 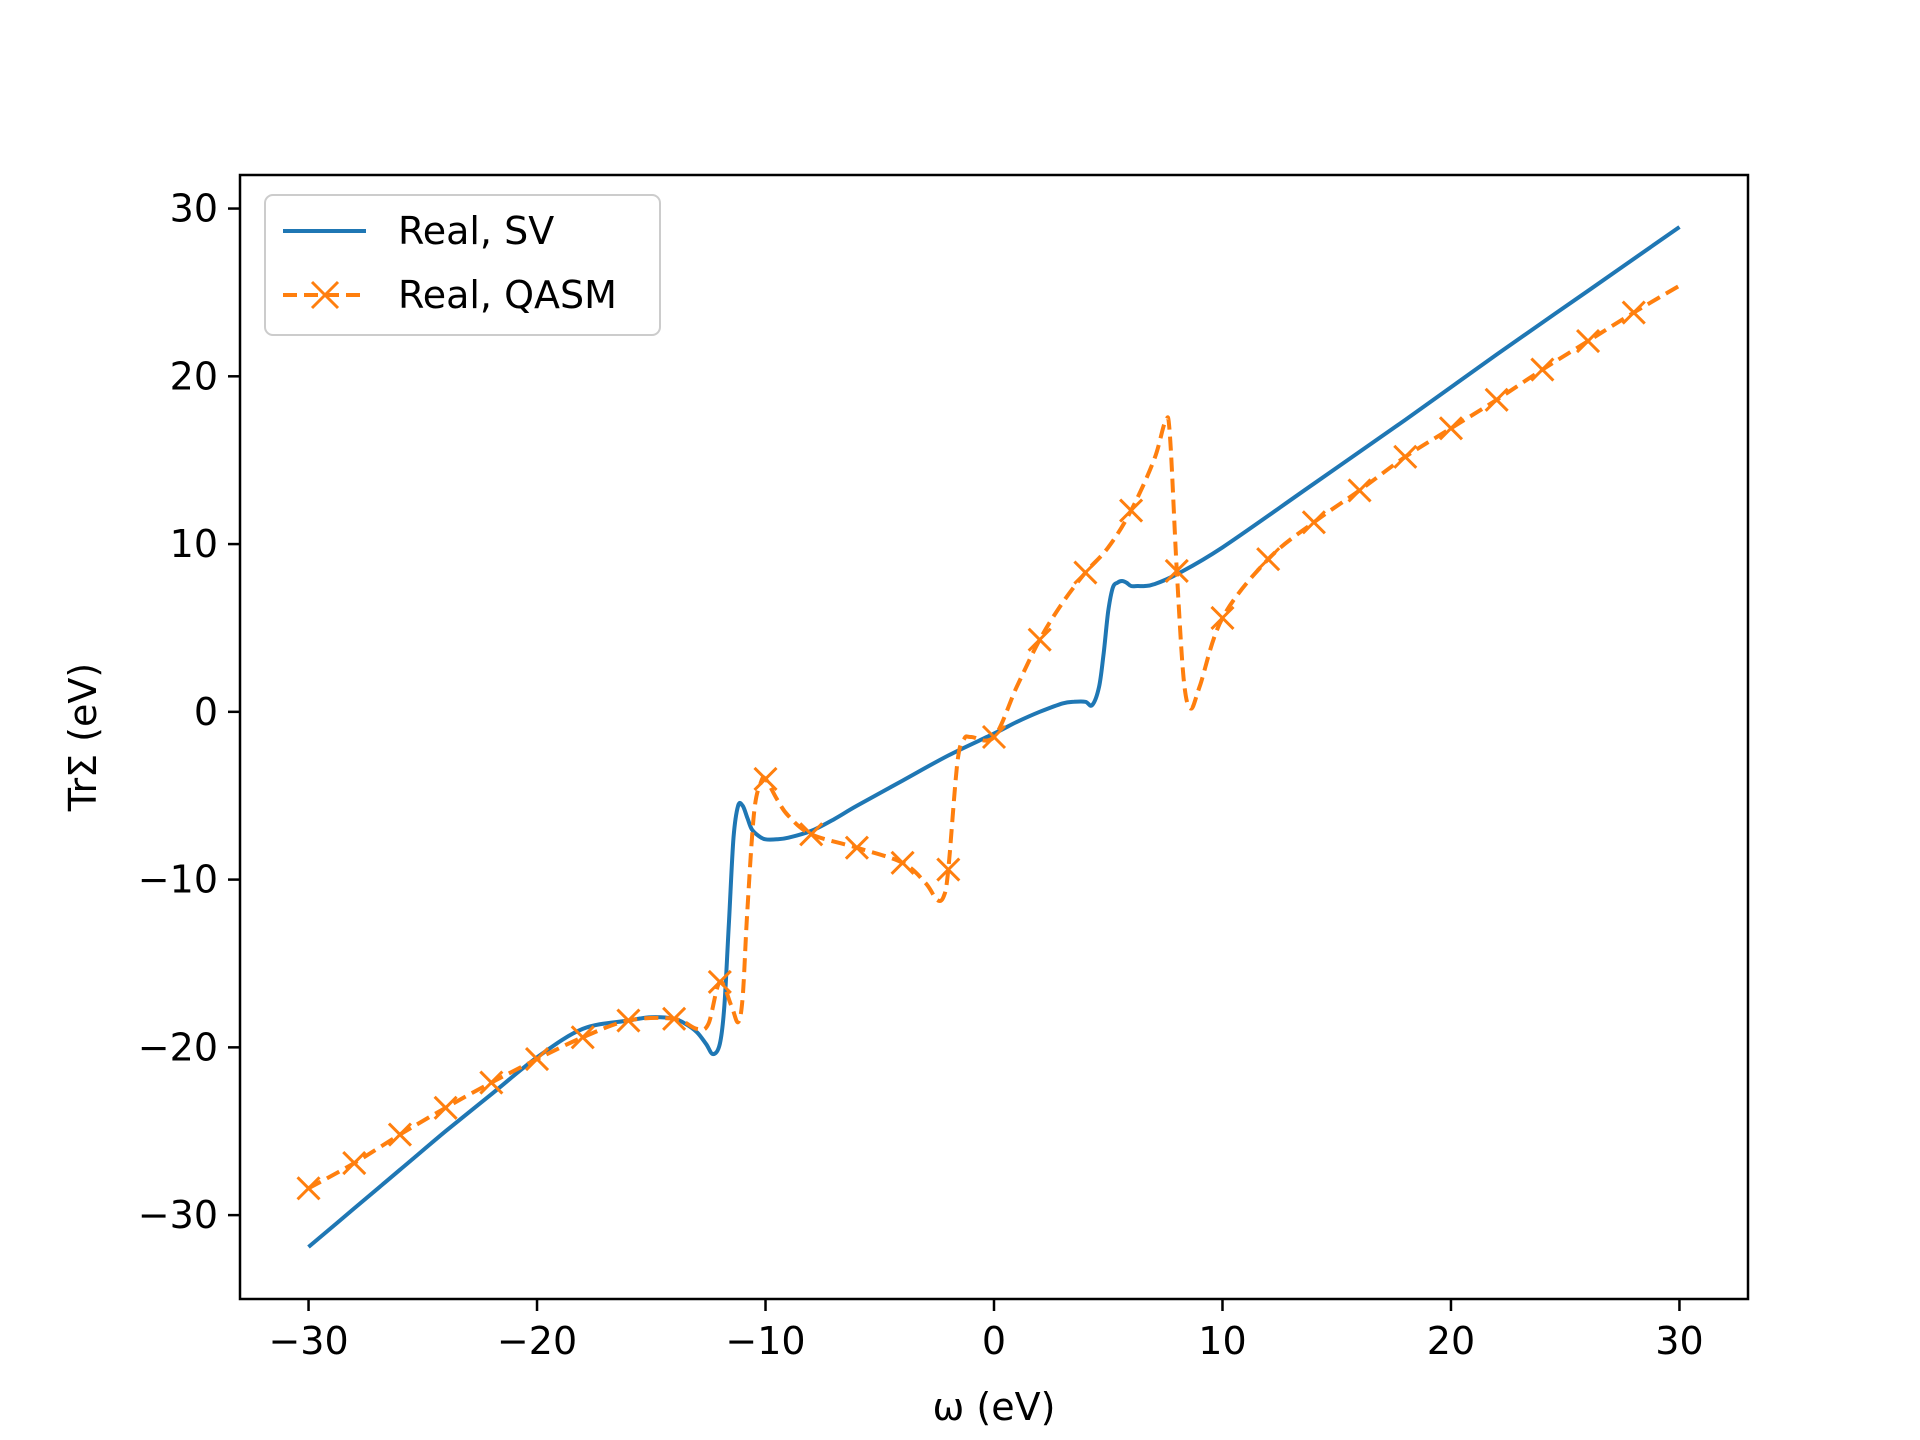 What do you see at coordinates (476, 231) in the screenshot?
I see `legend-label-real-sv: Real, SV` at bounding box center [476, 231].